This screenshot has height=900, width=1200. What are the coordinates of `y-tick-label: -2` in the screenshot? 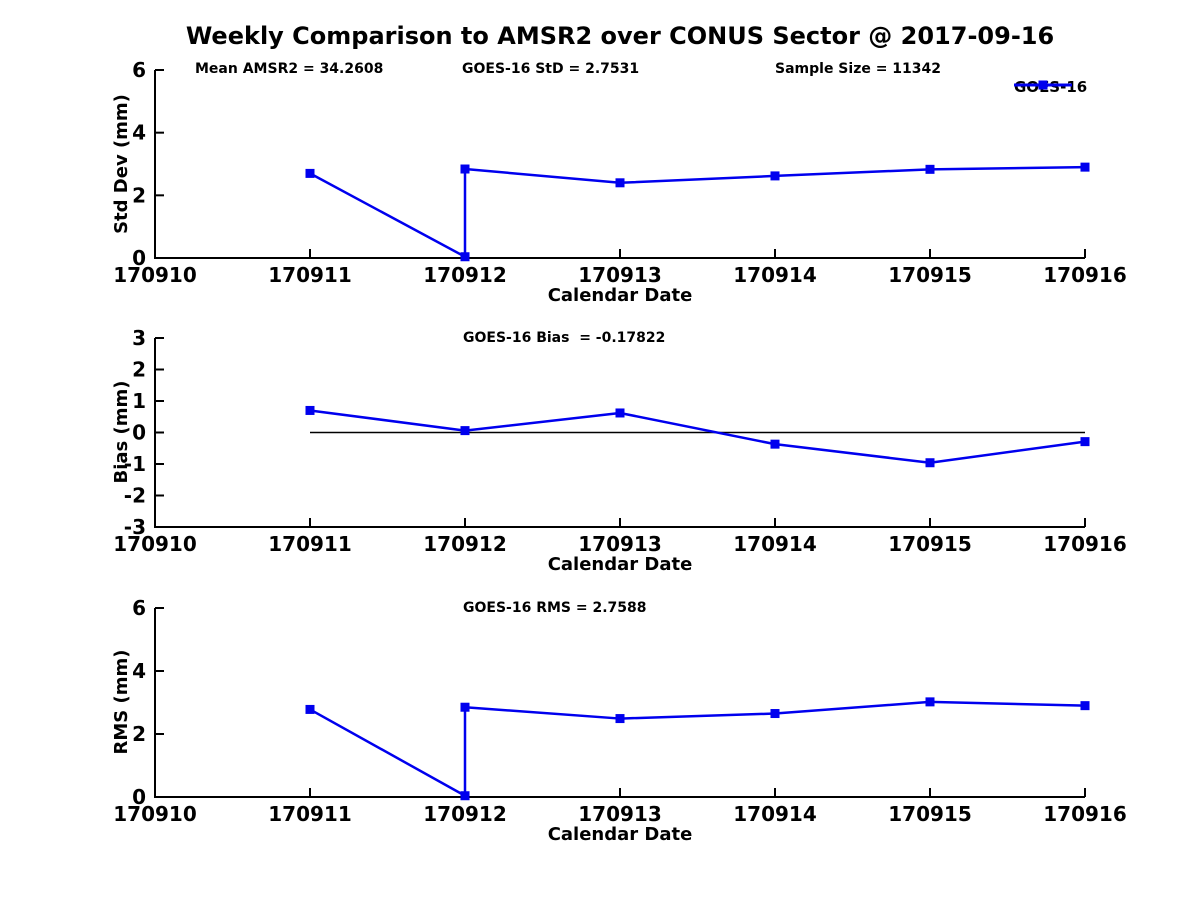 It's located at (135, 496).